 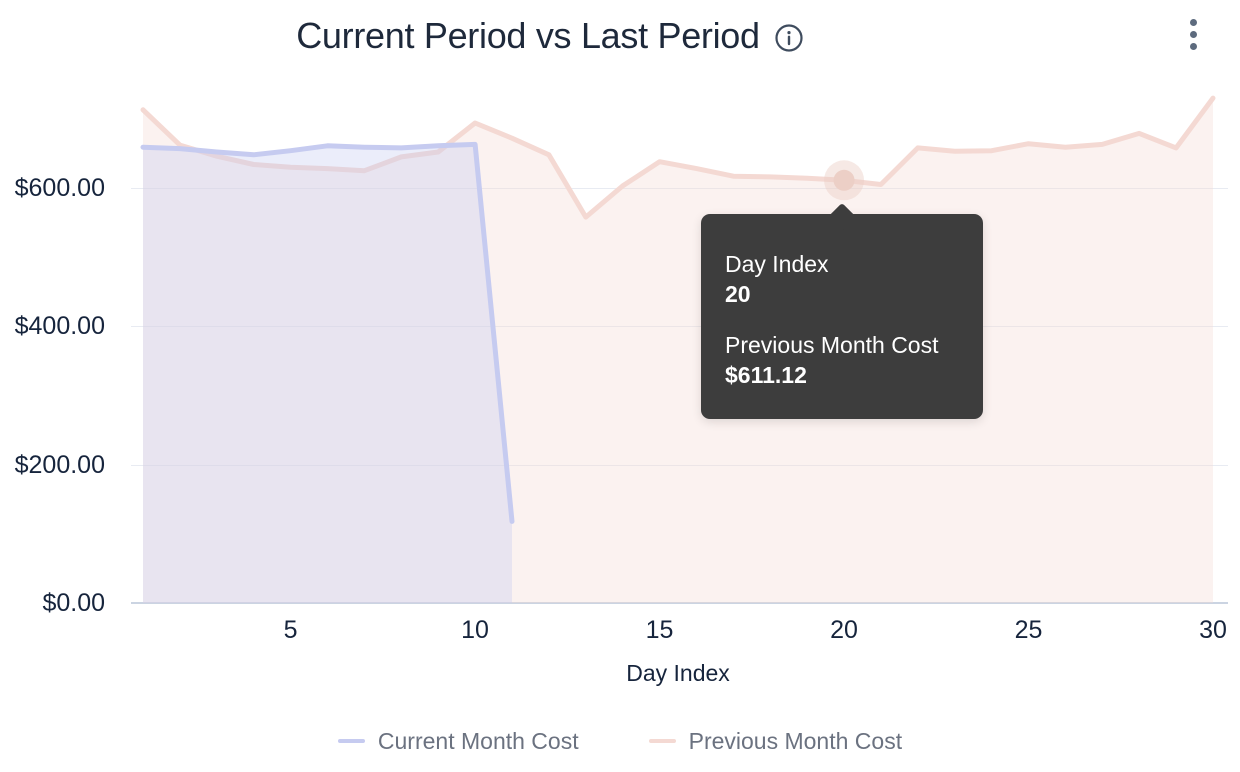 What do you see at coordinates (351, 741) in the screenshot?
I see `legend-swatch-current-month-icon` at bounding box center [351, 741].